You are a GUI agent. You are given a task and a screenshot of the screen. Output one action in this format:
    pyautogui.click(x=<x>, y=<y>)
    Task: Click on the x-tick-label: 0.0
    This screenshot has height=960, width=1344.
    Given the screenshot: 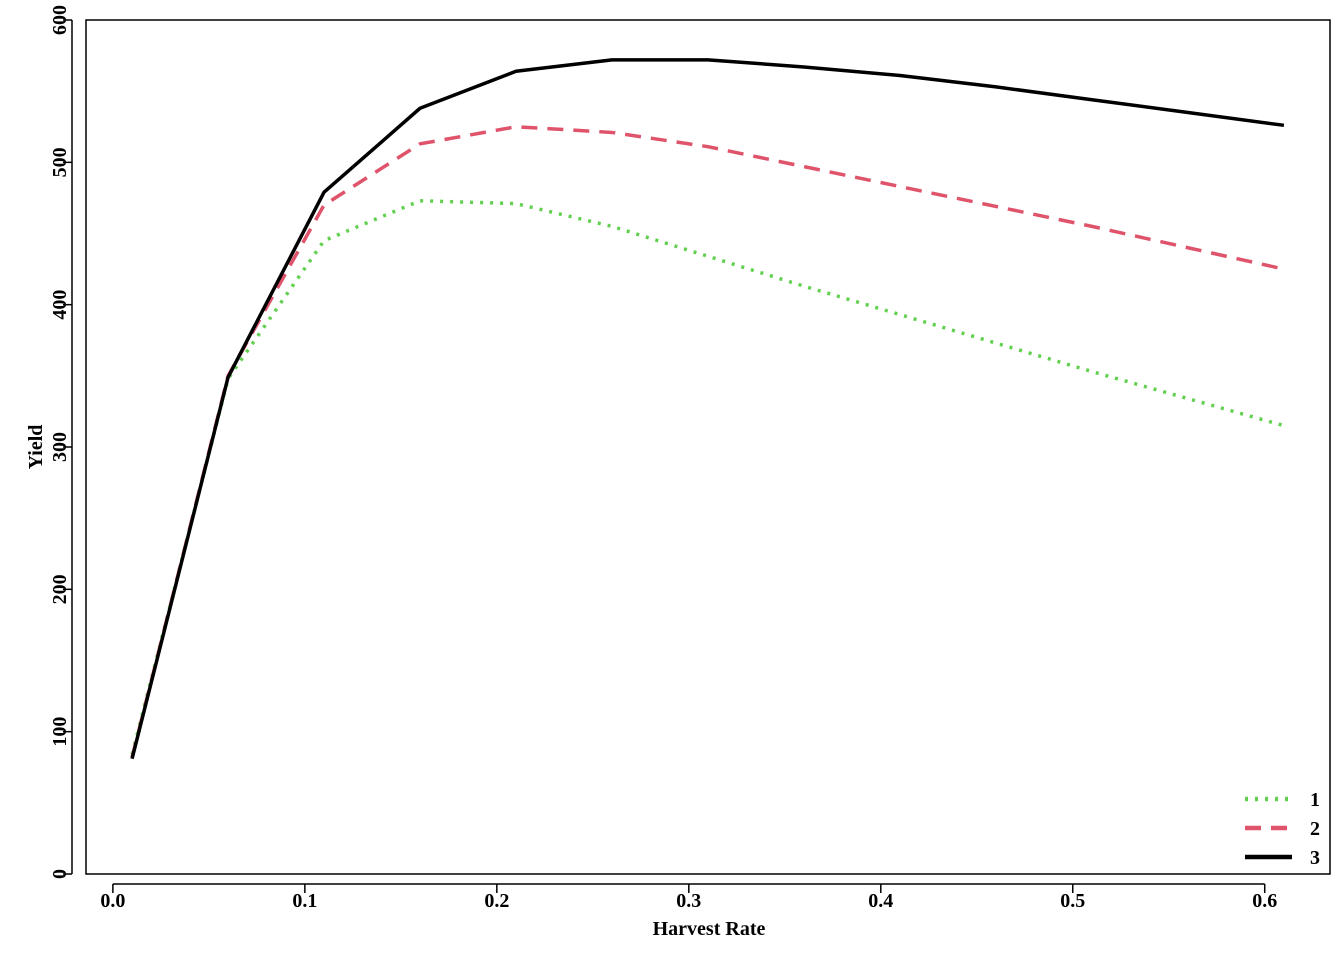 What is the action you would take?
    pyautogui.click(x=112, y=901)
    